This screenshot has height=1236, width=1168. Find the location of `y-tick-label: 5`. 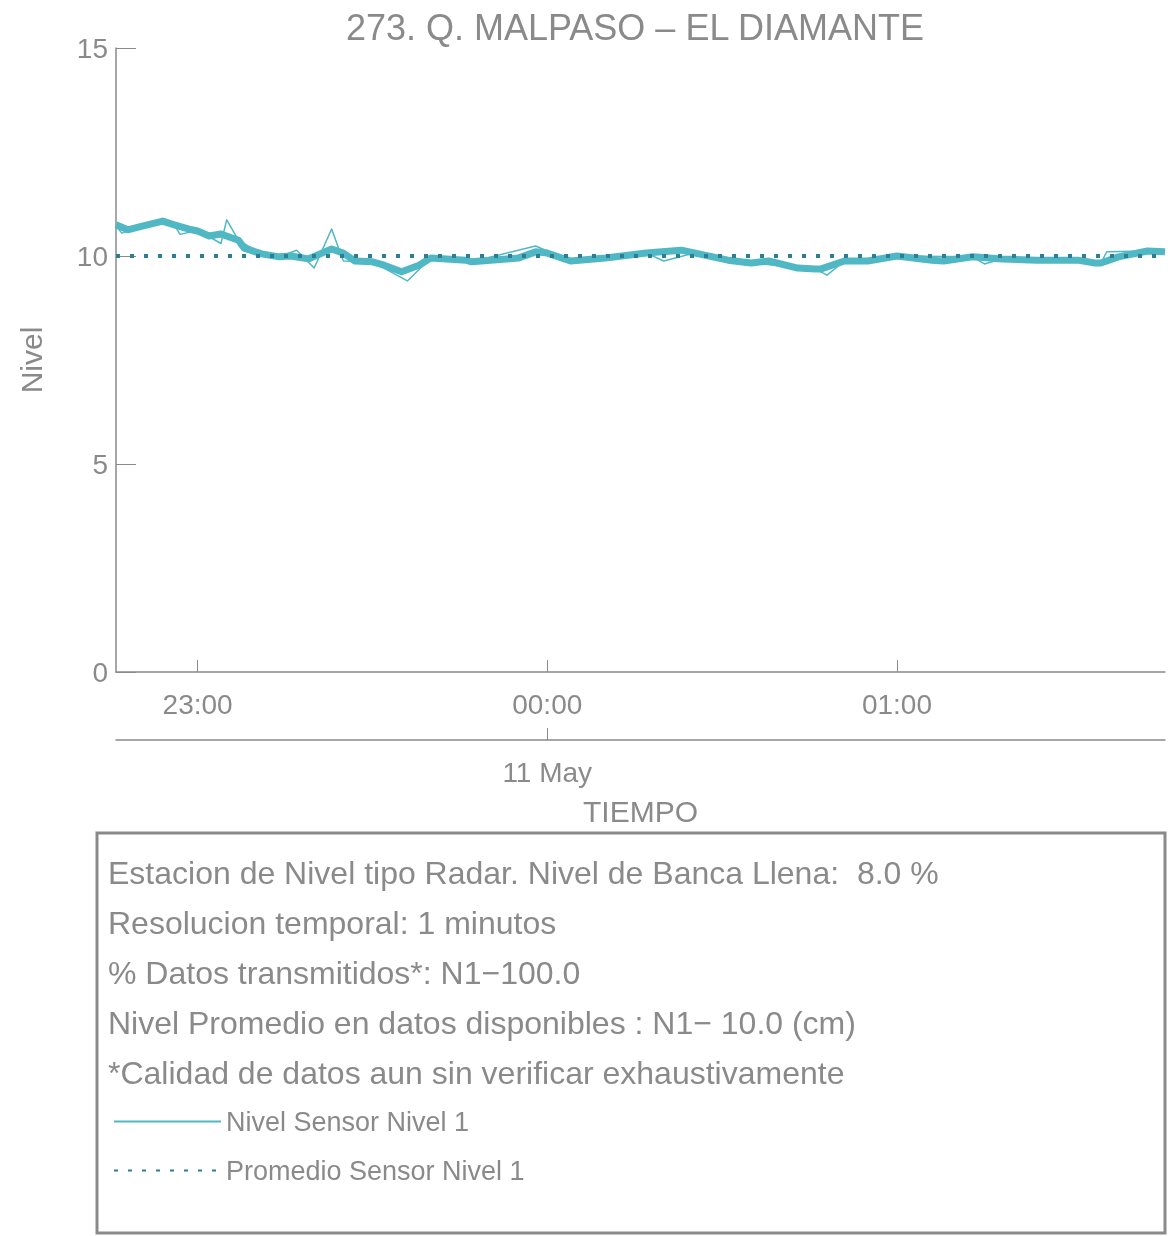

y-tick-label: 5 is located at coordinates (100, 464).